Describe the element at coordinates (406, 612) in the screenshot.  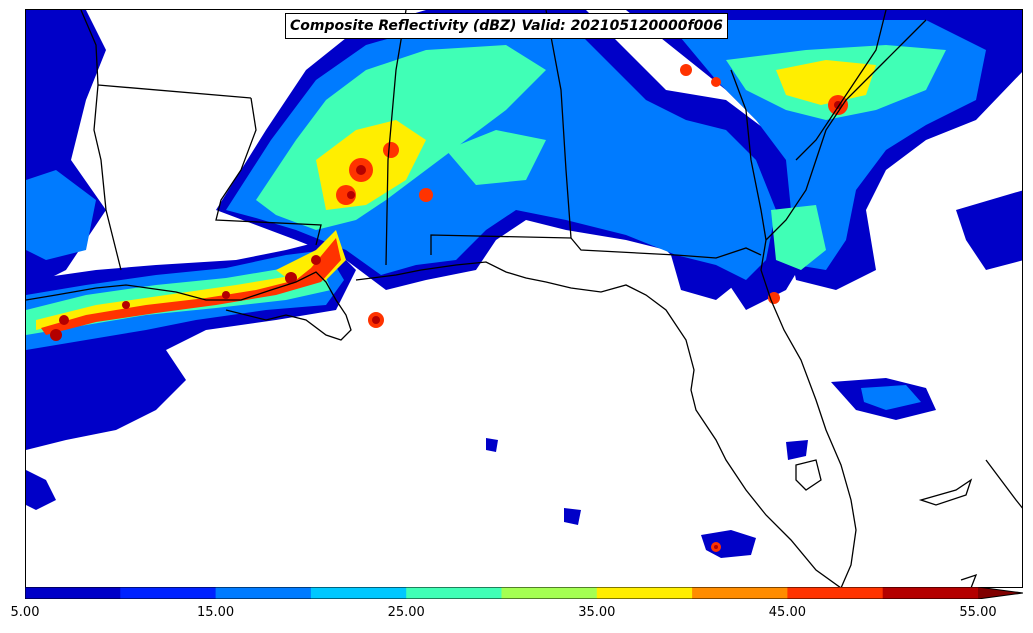
I see `colorbar-tick-label: 25.00` at that location.